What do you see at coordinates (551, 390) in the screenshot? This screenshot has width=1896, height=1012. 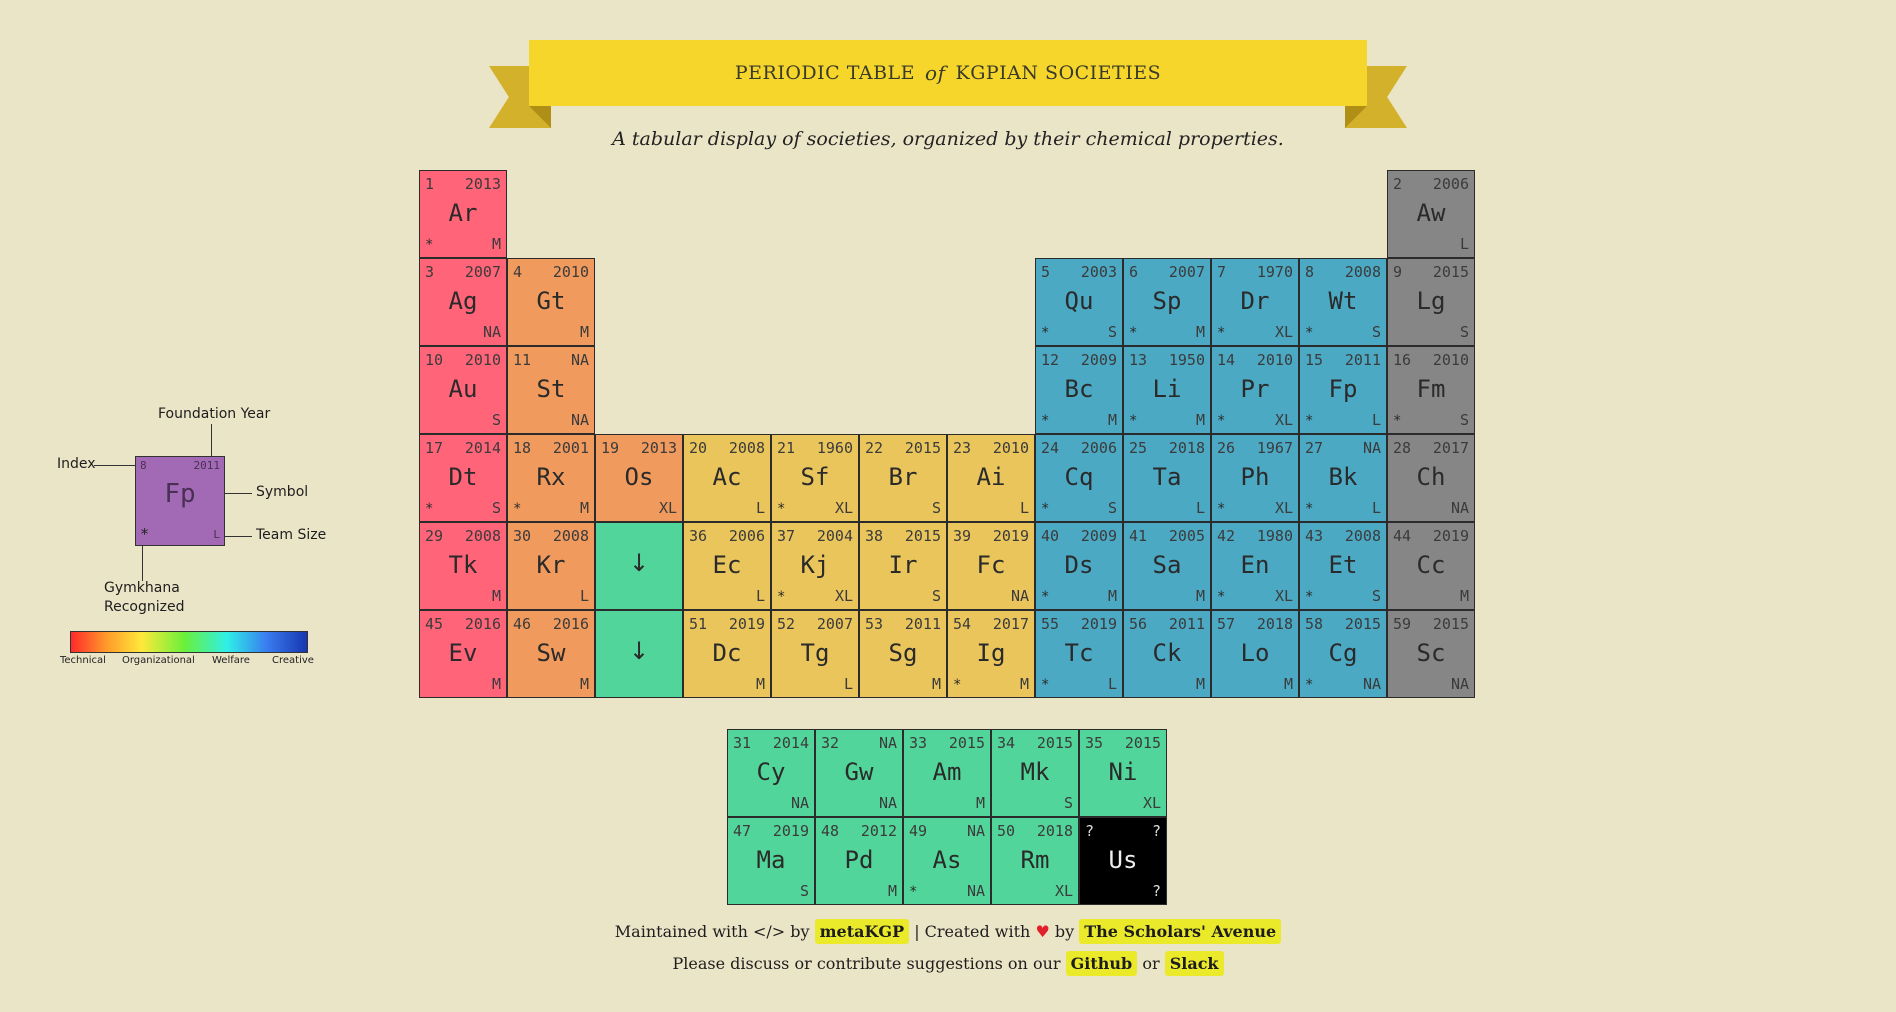 I see `element-cell: 11 NA St NA` at bounding box center [551, 390].